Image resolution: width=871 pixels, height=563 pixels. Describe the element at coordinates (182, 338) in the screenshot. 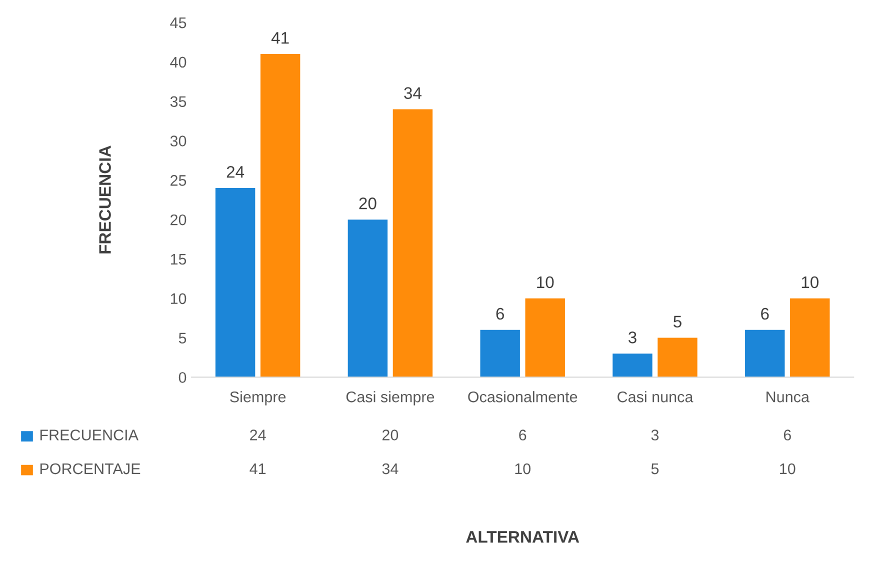

I see `y-tick-label: 5` at that location.